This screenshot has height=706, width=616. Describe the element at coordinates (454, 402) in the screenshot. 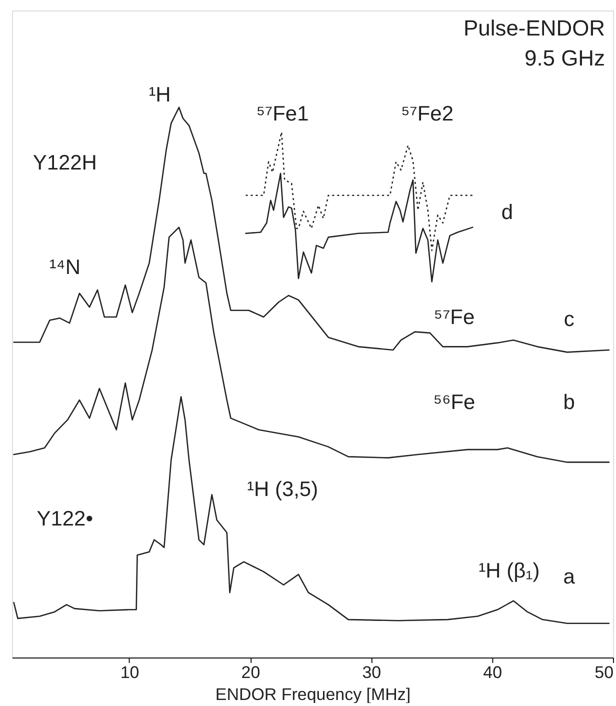

I see `annotation: ⁵⁶Fe` at that location.